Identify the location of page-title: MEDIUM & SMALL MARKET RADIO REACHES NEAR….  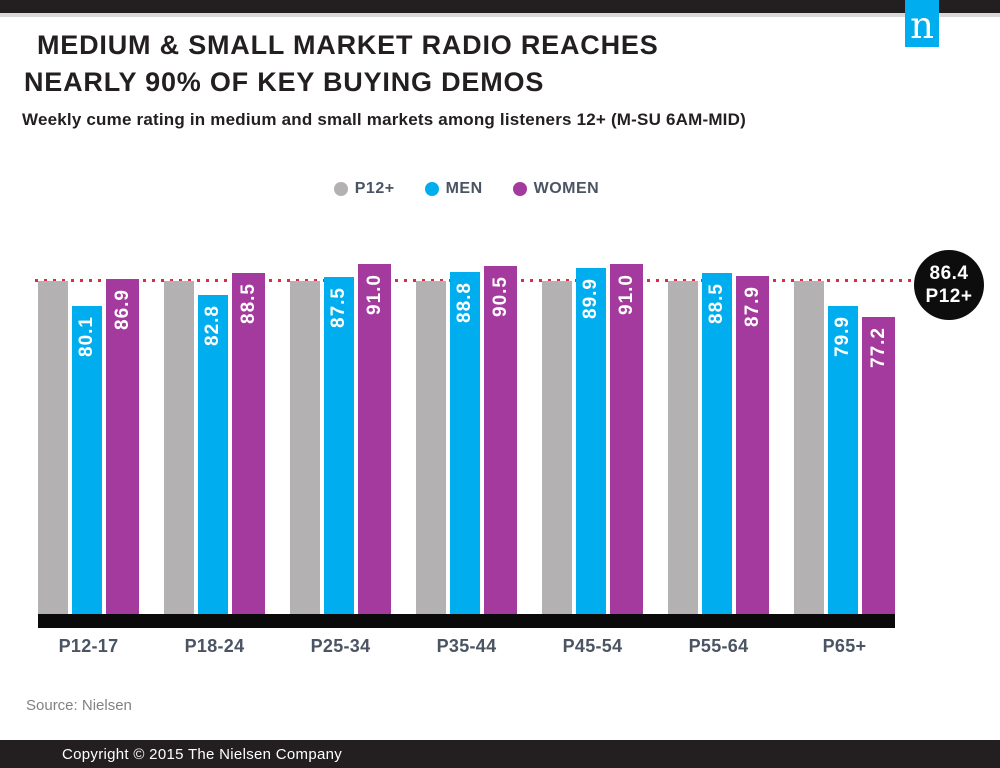
(404, 64).